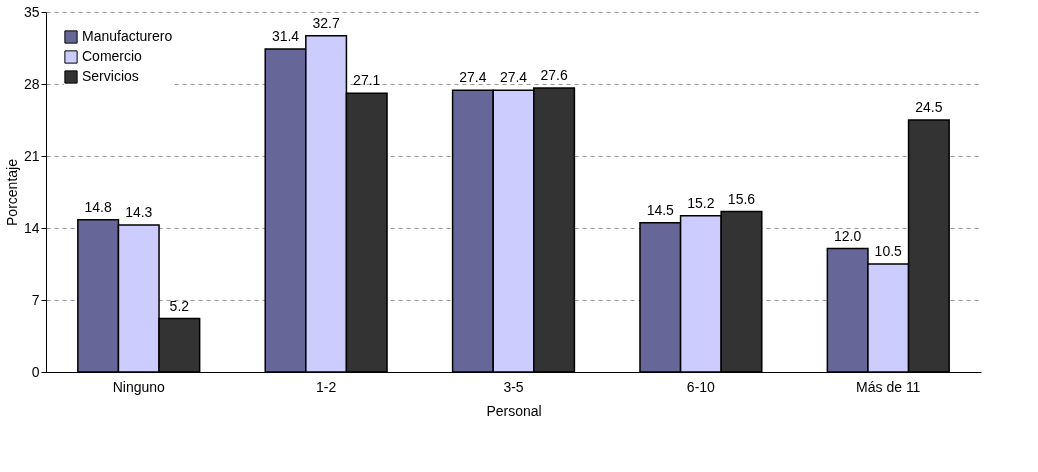 The width and height of the screenshot is (1038, 472). I want to click on data-label: 5.2, so click(179, 305).